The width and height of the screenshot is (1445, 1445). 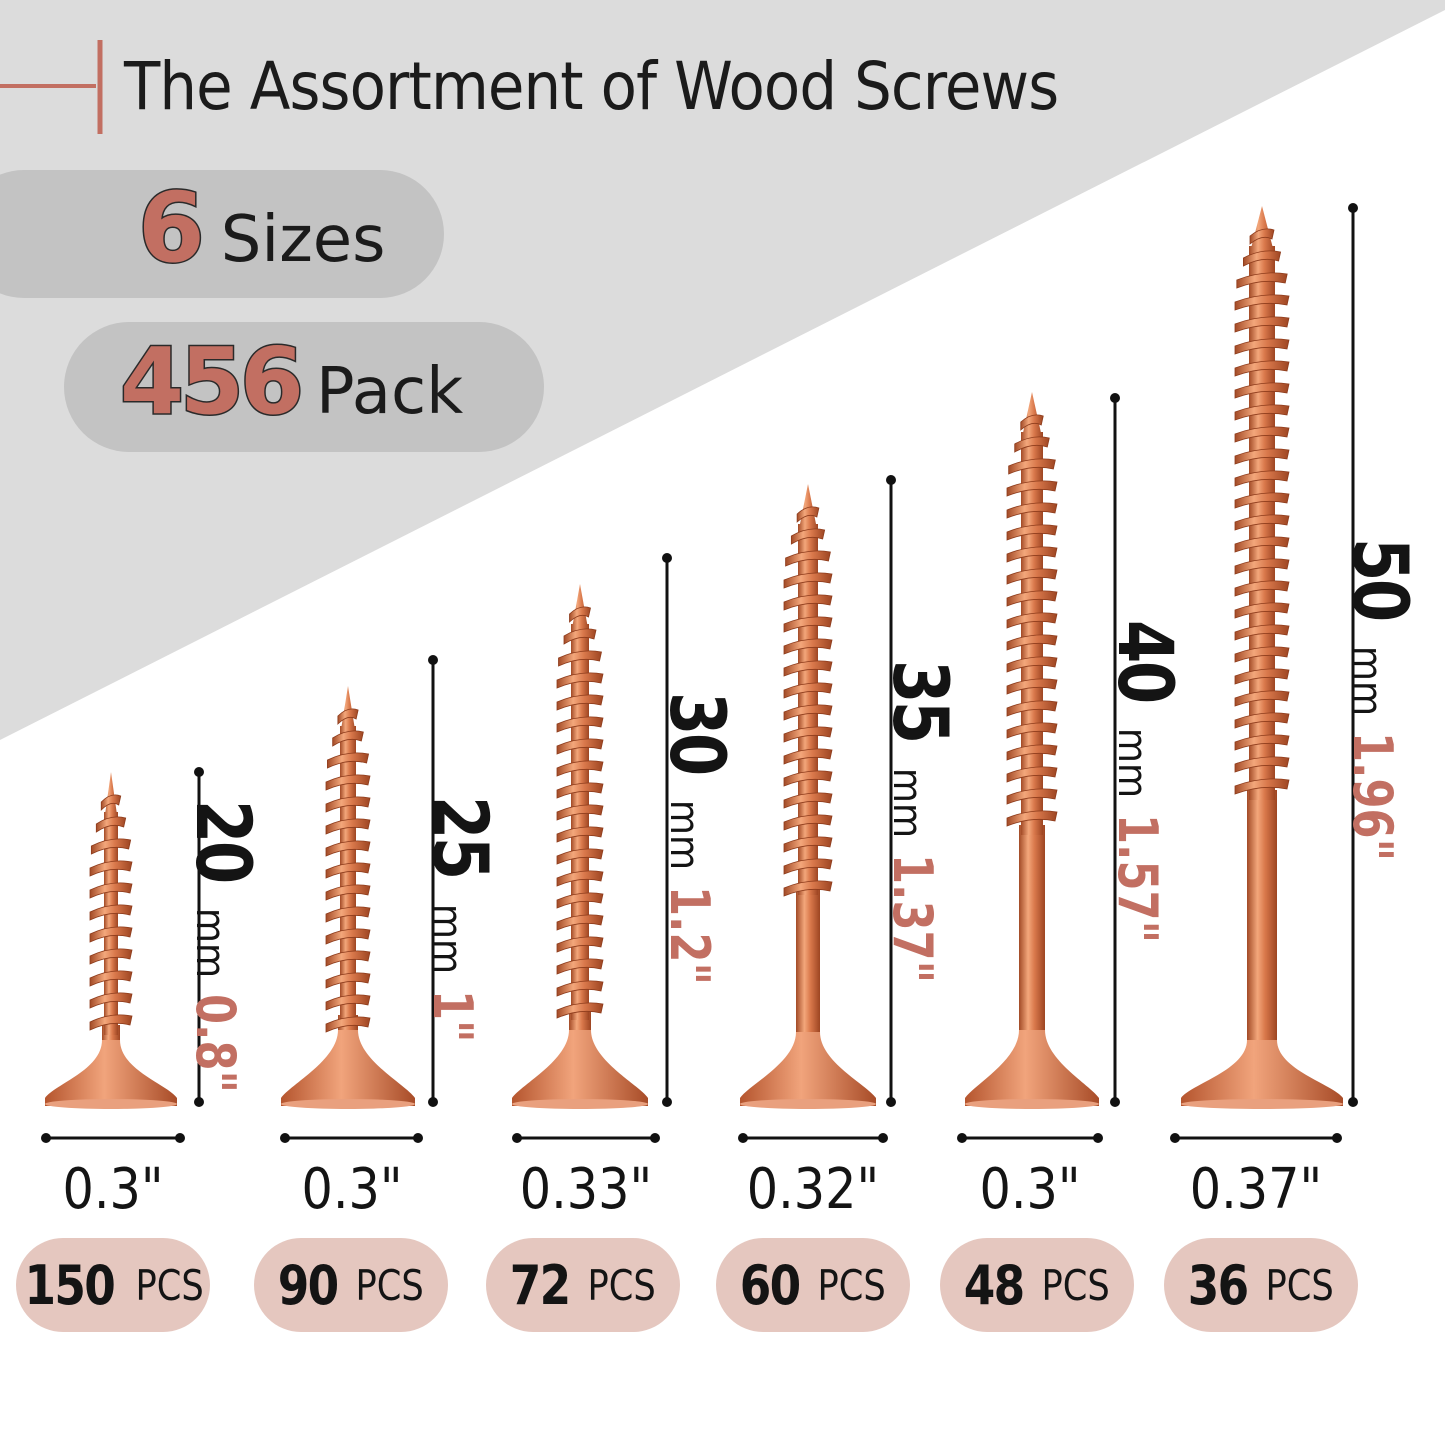 I want to click on width-label: 0.32", so click(x=813, y=1189).